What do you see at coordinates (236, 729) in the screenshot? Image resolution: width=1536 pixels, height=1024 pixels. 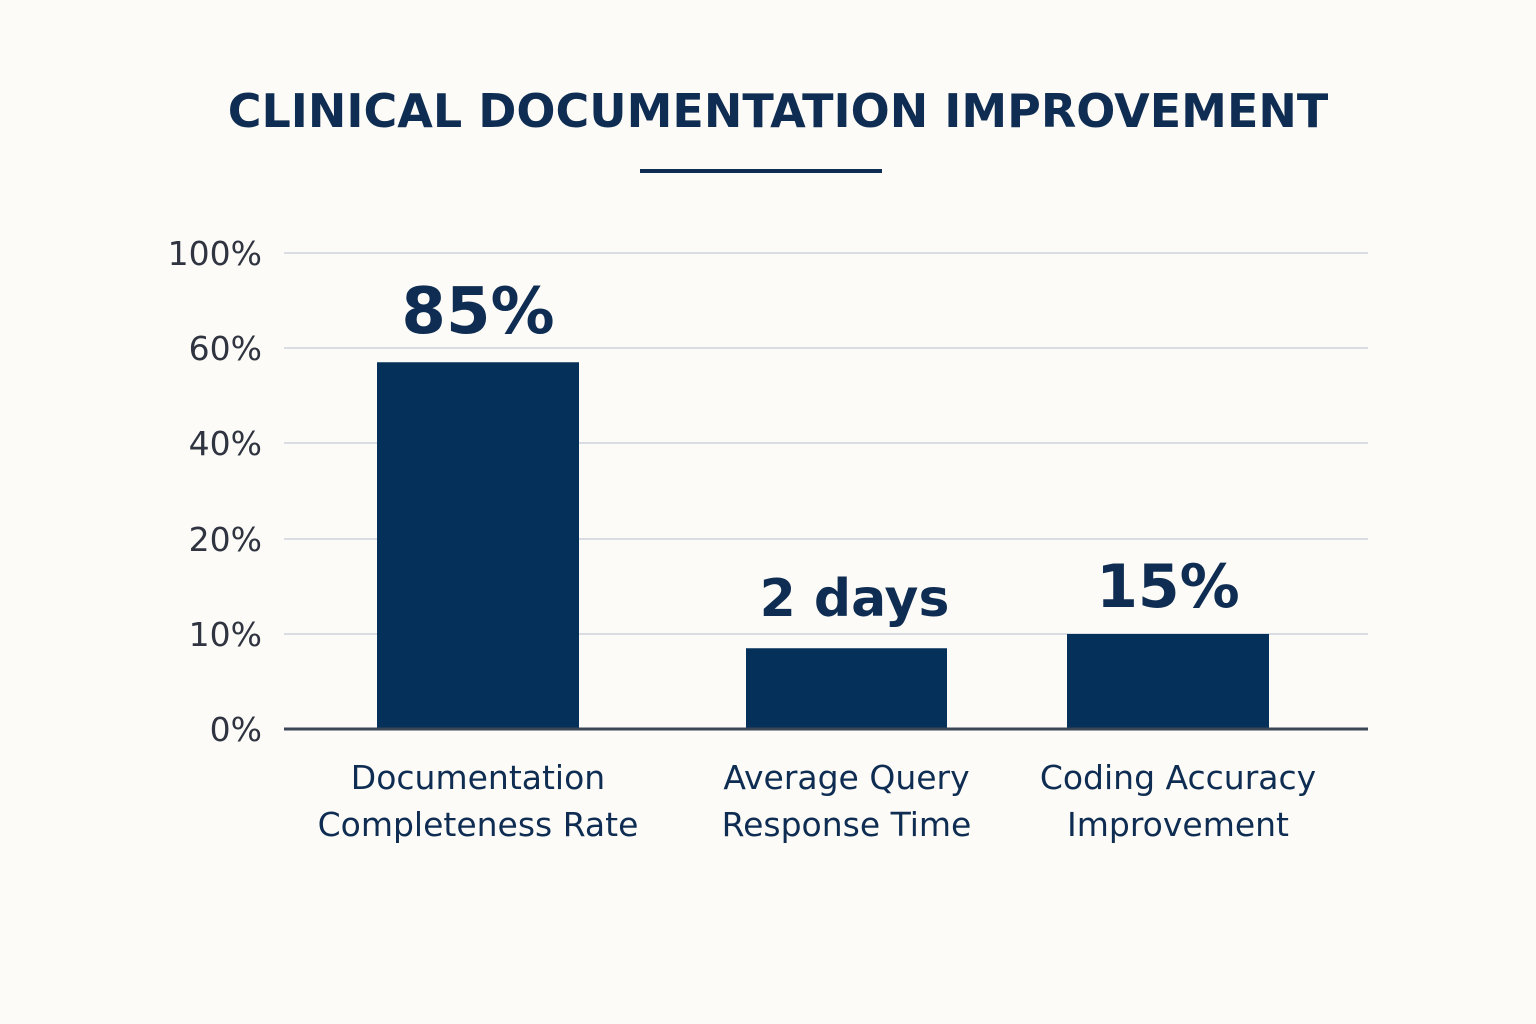 I see `y-tick-label: 0%` at bounding box center [236, 729].